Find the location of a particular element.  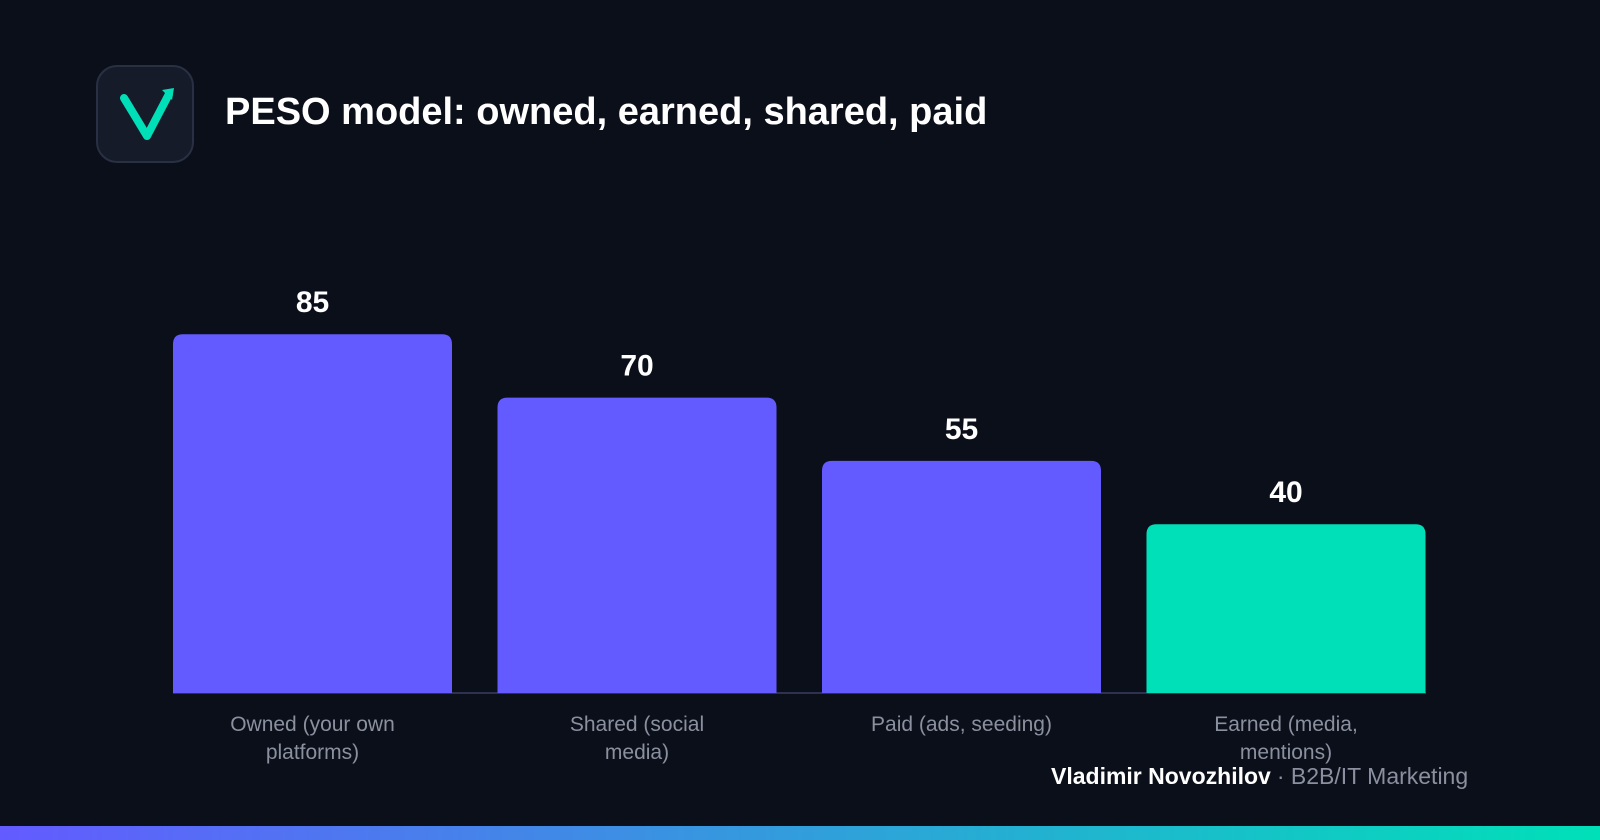

value-label: 85 is located at coordinates (312, 302).